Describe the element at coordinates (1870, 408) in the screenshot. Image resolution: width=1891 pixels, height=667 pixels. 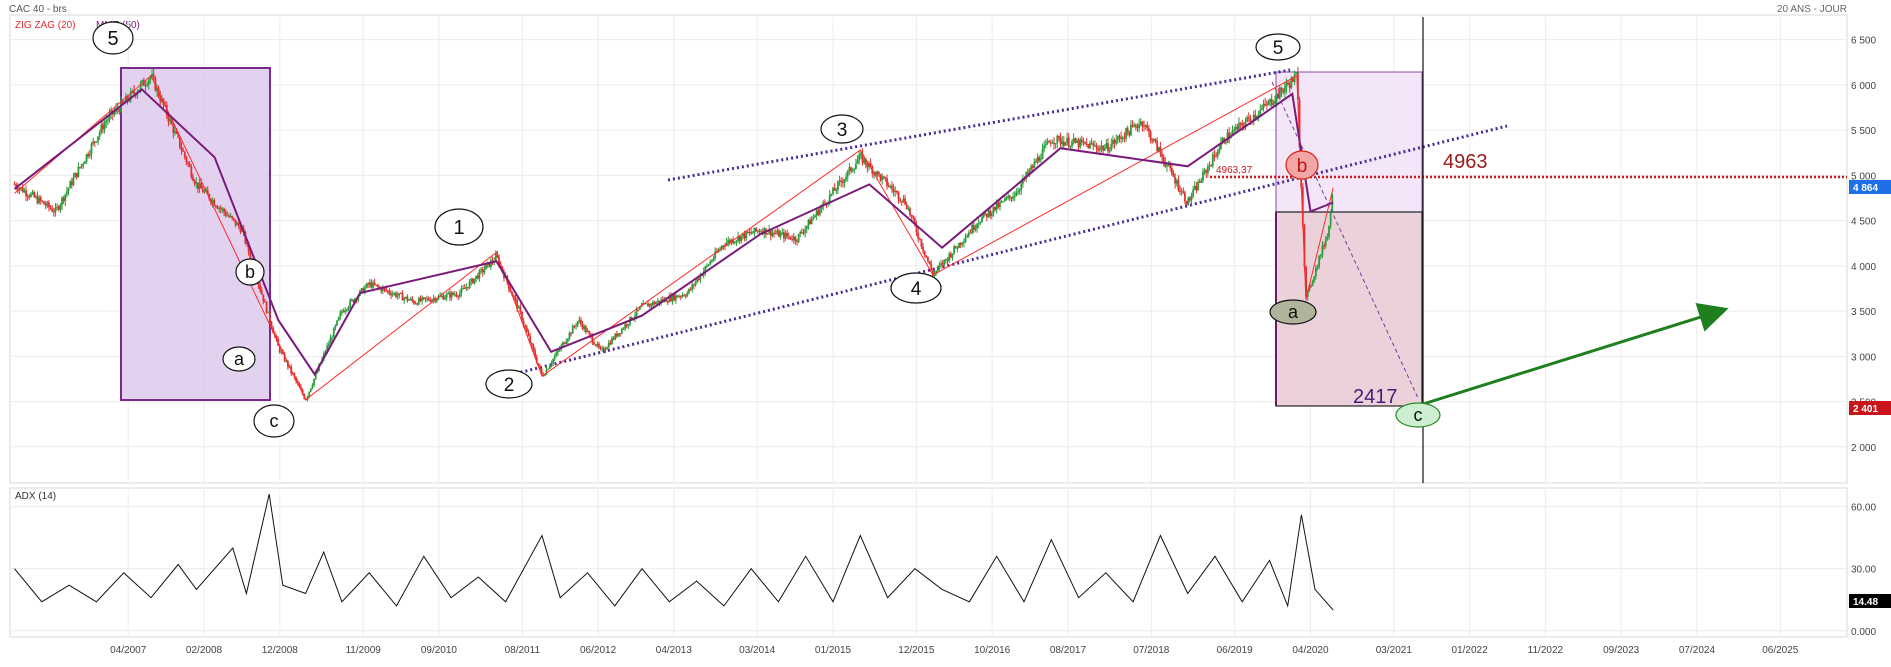
I see `target-price-tag` at that location.